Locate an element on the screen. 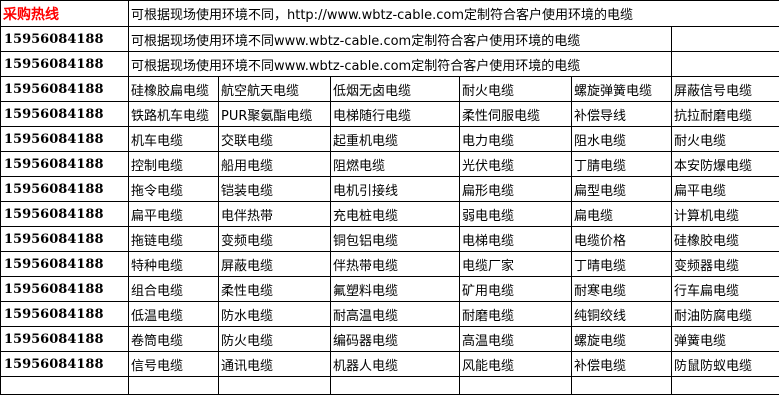 Image resolution: width=779 pixels, height=409 pixels. cable-type-cell: 计算机电缆 is located at coordinates (725, 214).